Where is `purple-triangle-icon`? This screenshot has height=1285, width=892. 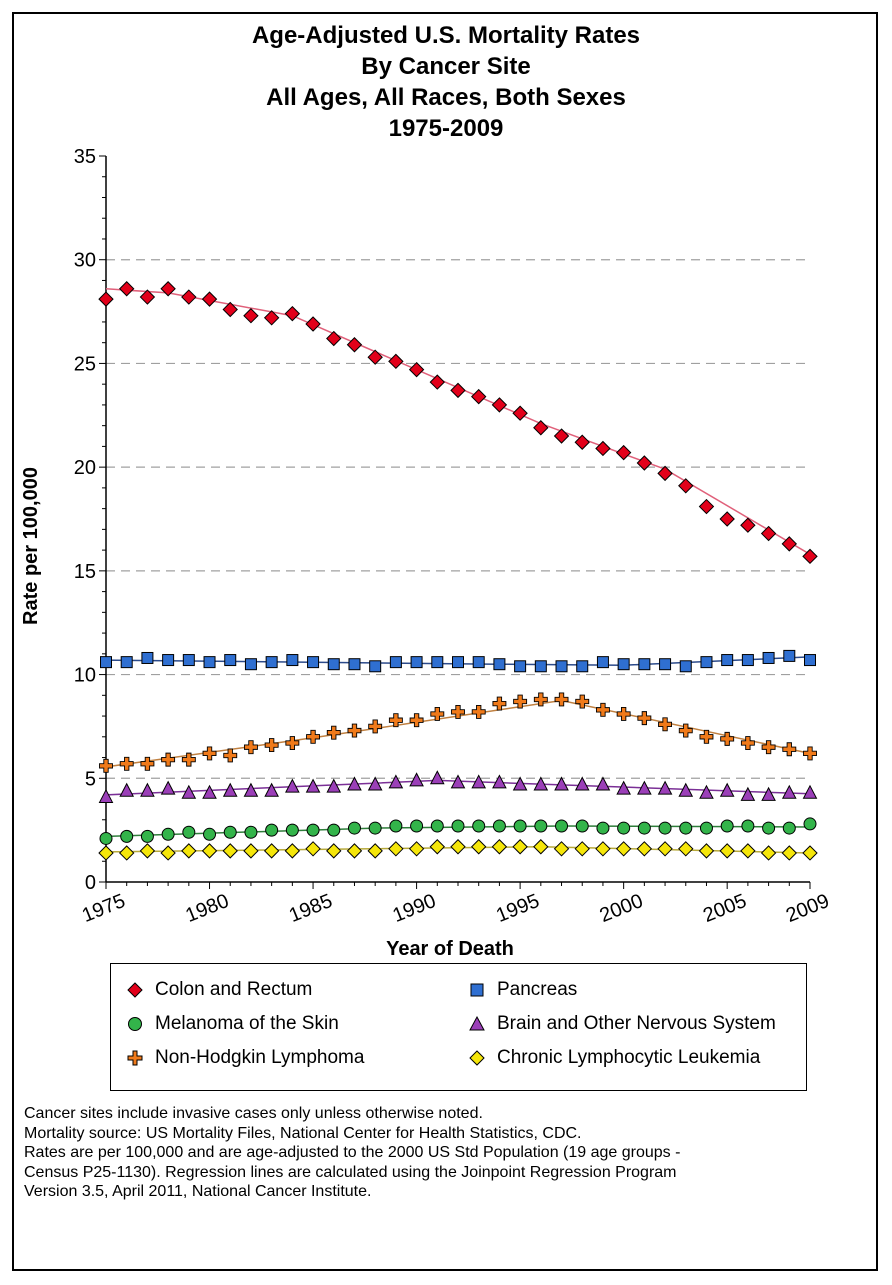 purple-triangle-icon is located at coordinates (477, 1023).